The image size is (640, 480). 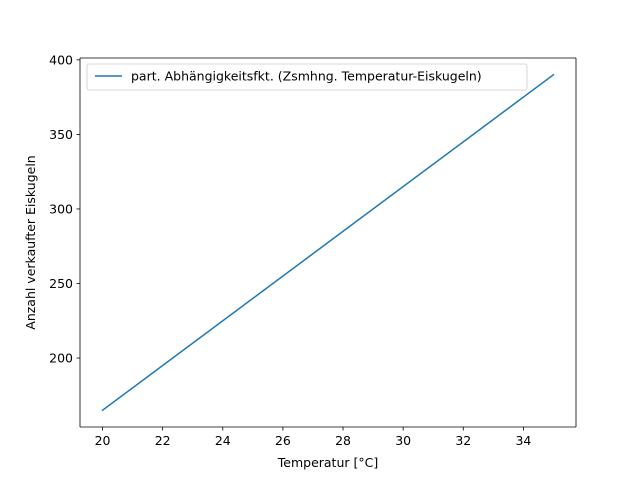 What do you see at coordinates (61, 358) in the screenshot?
I see `y-tick-label: 200` at bounding box center [61, 358].